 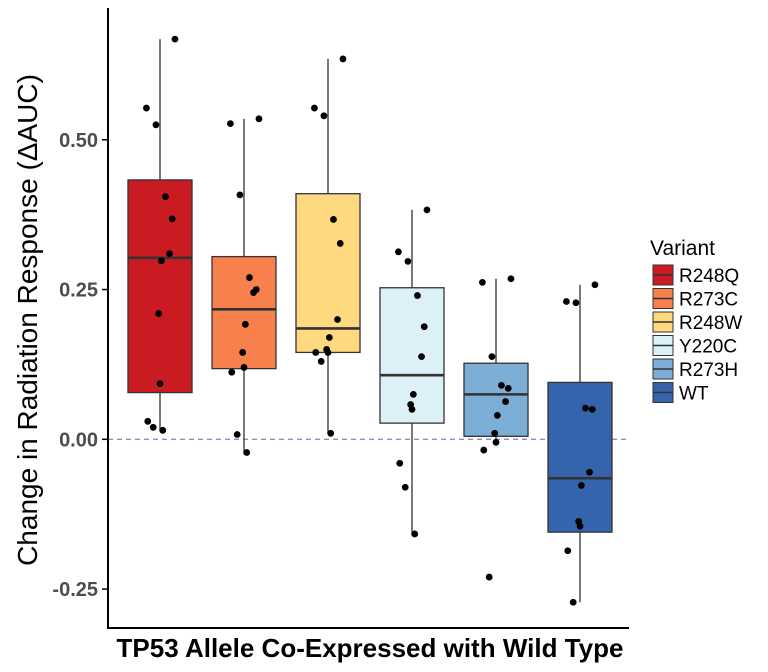 What do you see at coordinates (80, 365) in the screenshot?
I see `y-ticks-layer: -0.25 0.00 0.25 0.50` at bounding box center [80, 365].